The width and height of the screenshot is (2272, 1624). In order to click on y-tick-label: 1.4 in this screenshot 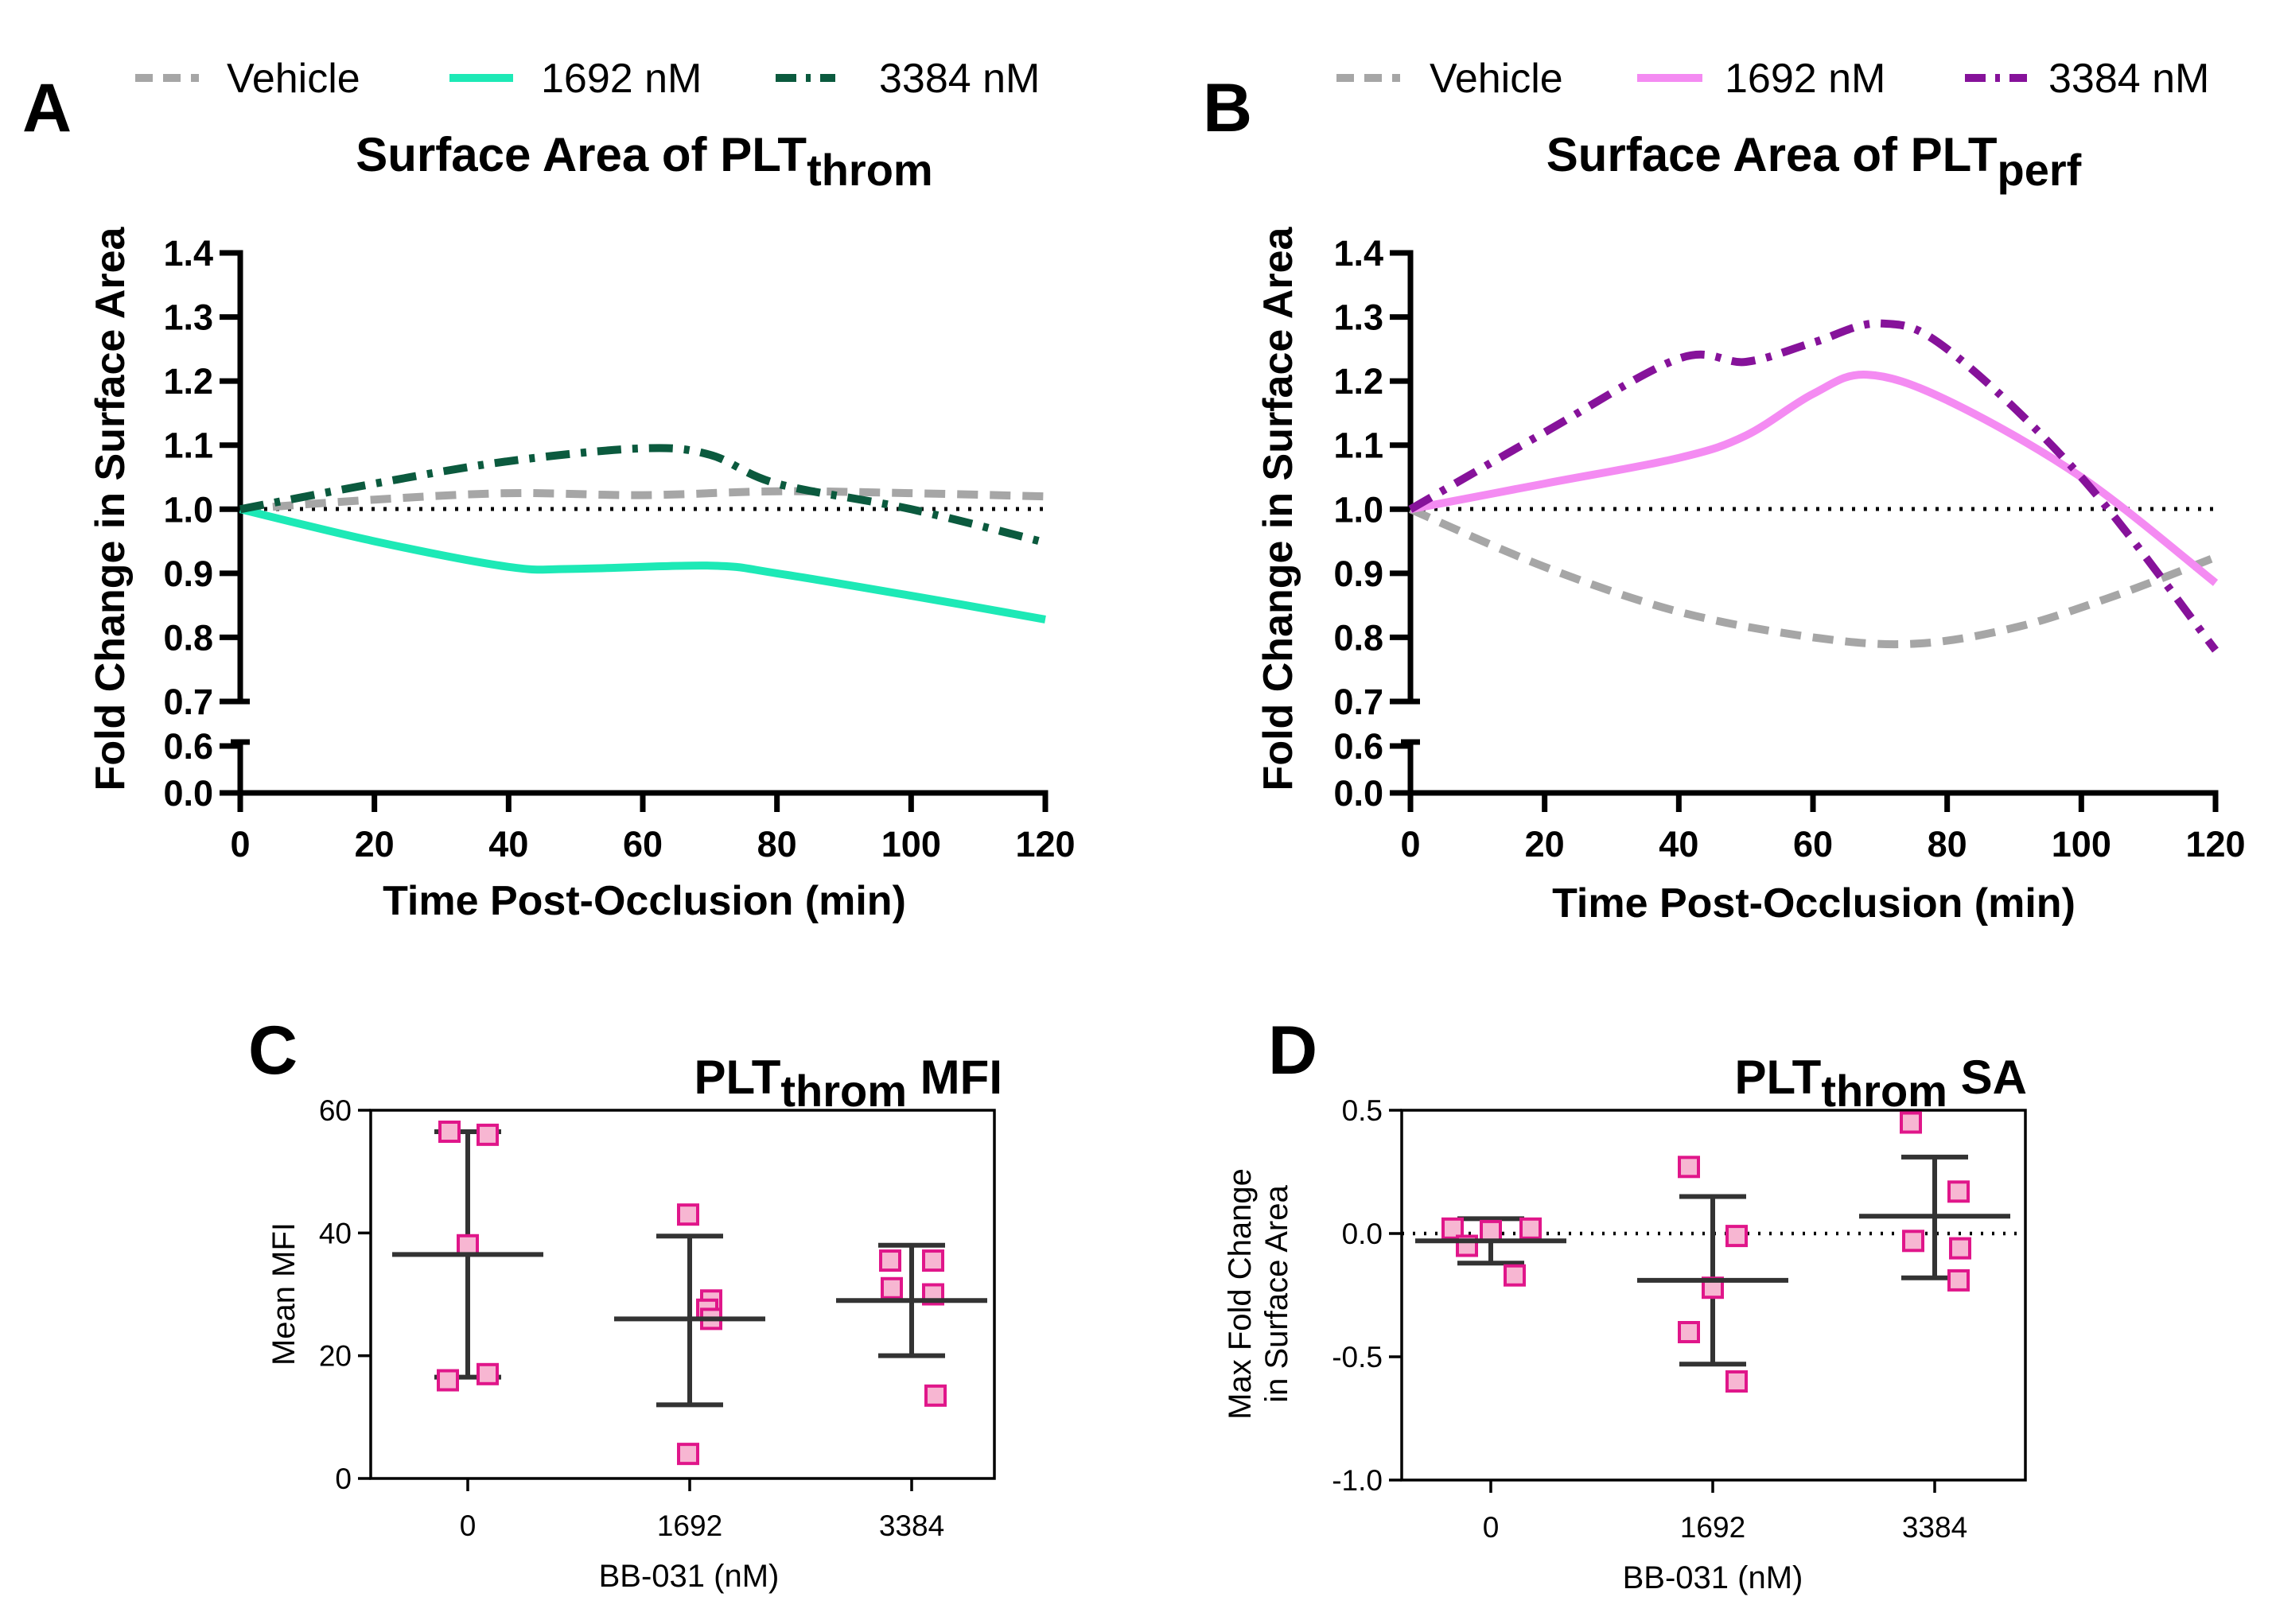, I will do `click(1358, 253)`.